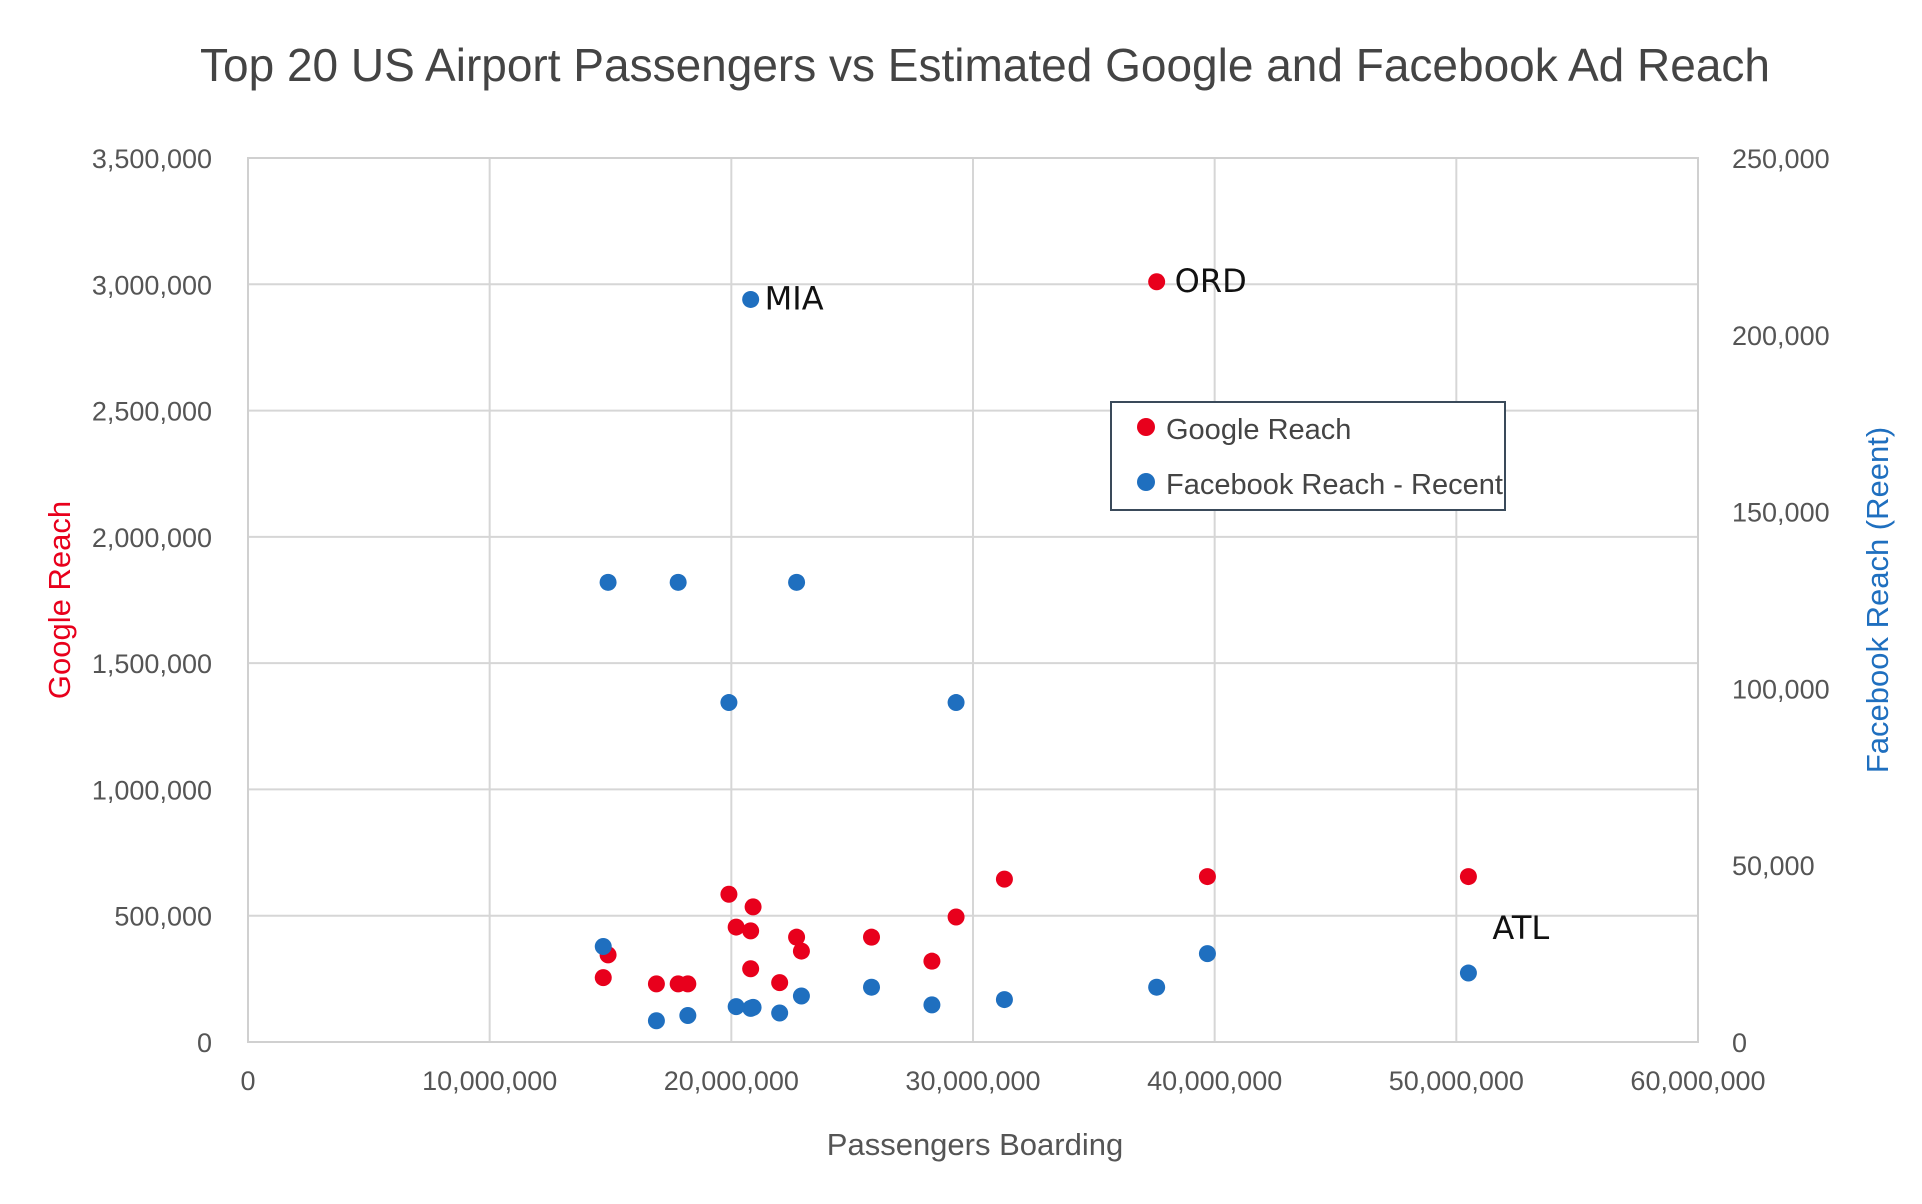 The height and width of the screenshot is (1204, 1922). I want to click on x-tick-label: 50,000,000, so click(1456, 1081).